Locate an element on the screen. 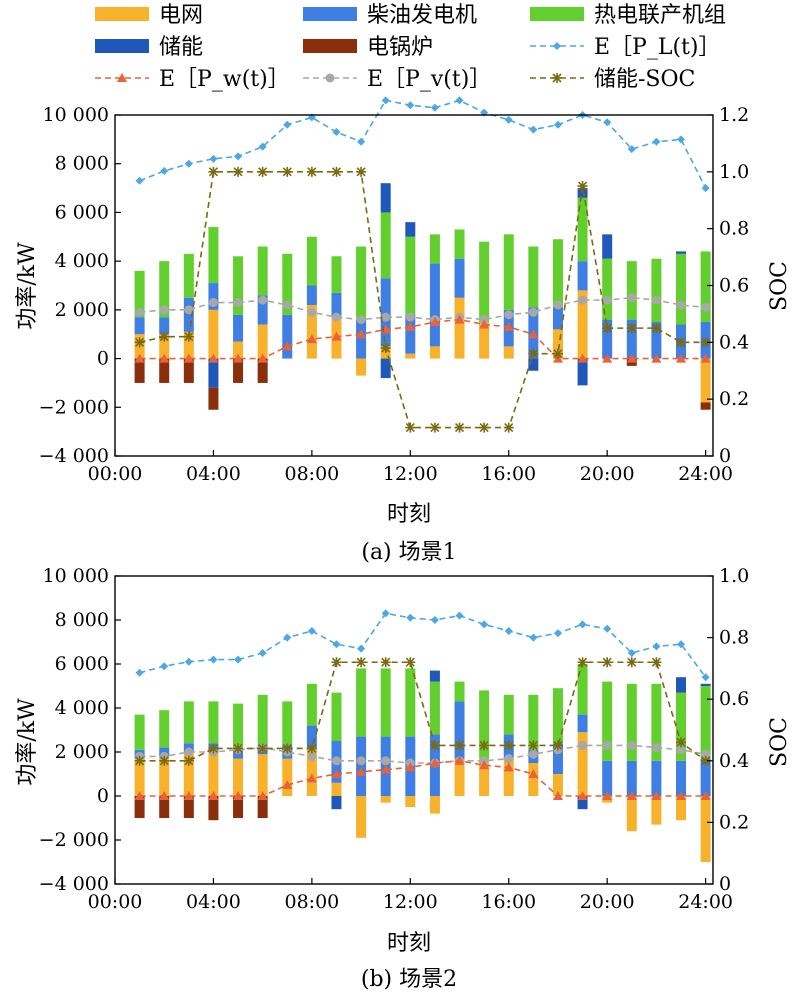  legend-marker-pv is located at coordinates (330, 78).